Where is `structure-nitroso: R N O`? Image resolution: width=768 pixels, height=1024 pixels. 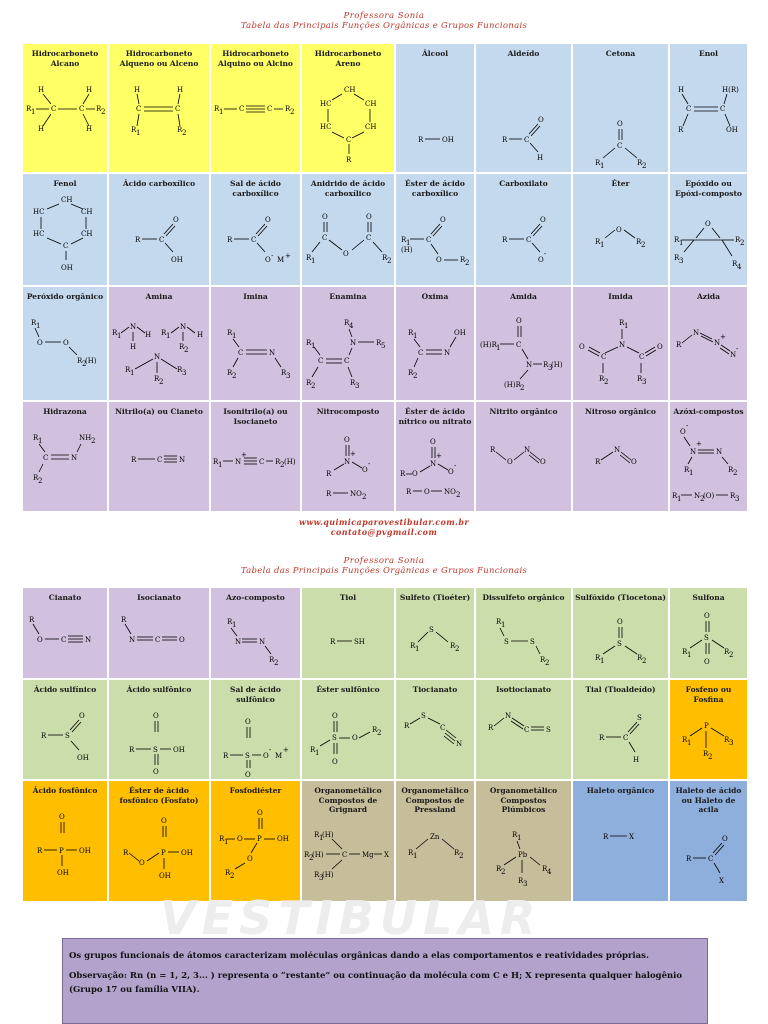
structure-nitroso: R N O is located at coordinates (616, 456).